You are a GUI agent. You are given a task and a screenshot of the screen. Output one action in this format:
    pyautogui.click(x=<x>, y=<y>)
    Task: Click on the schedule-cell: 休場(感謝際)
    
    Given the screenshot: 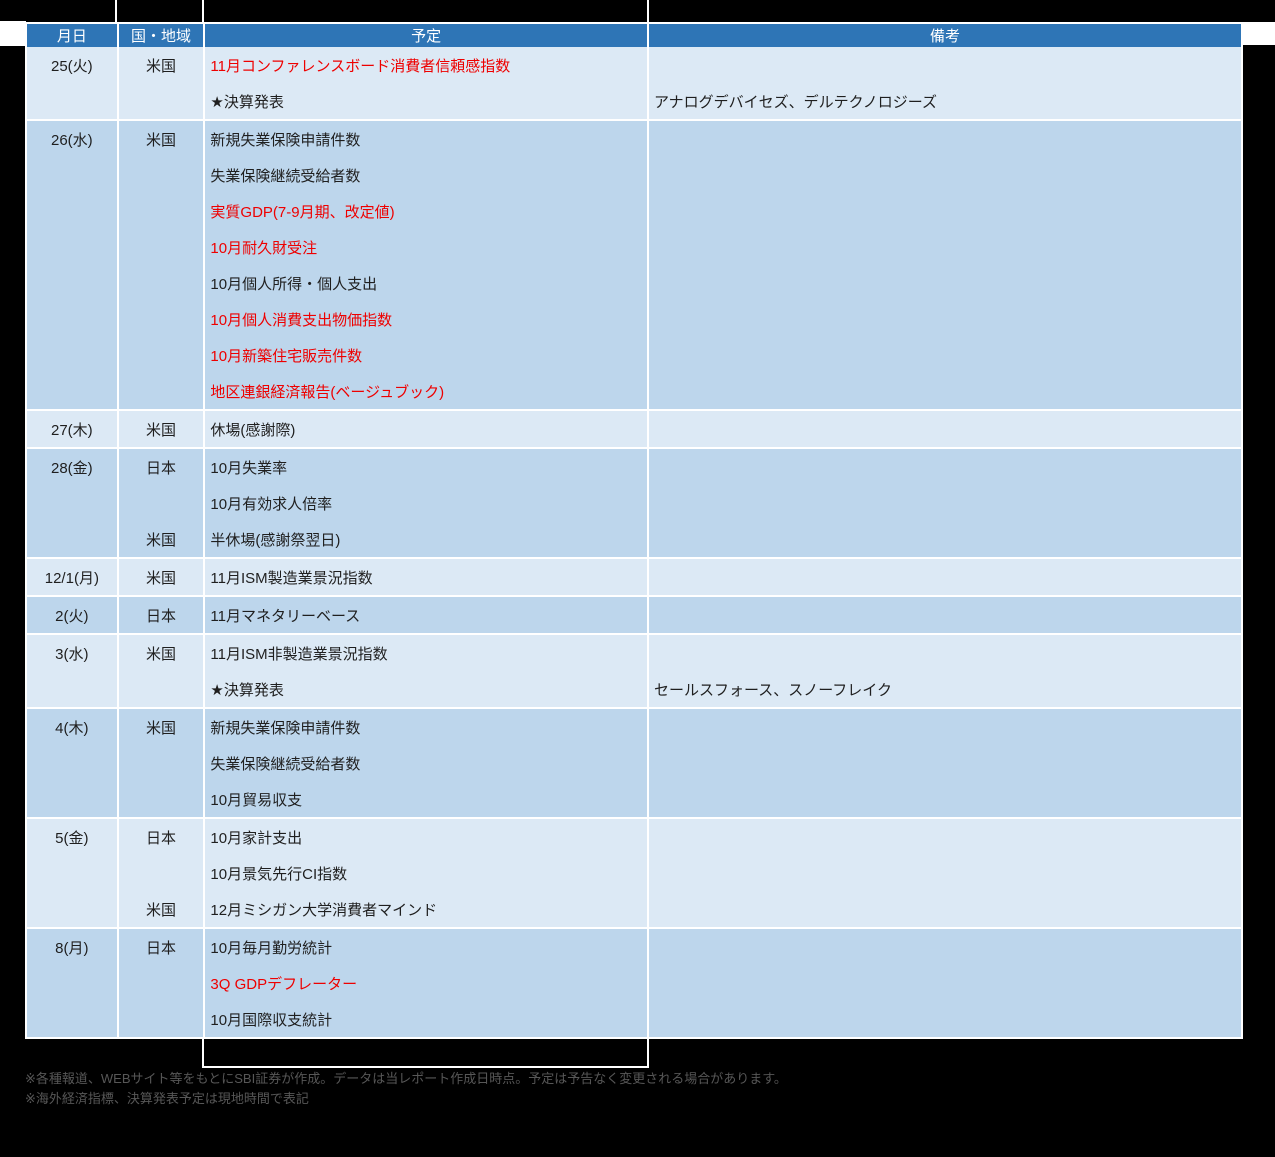 What is the action you would take?
    pyautogui.click(x=425, y=429)
    